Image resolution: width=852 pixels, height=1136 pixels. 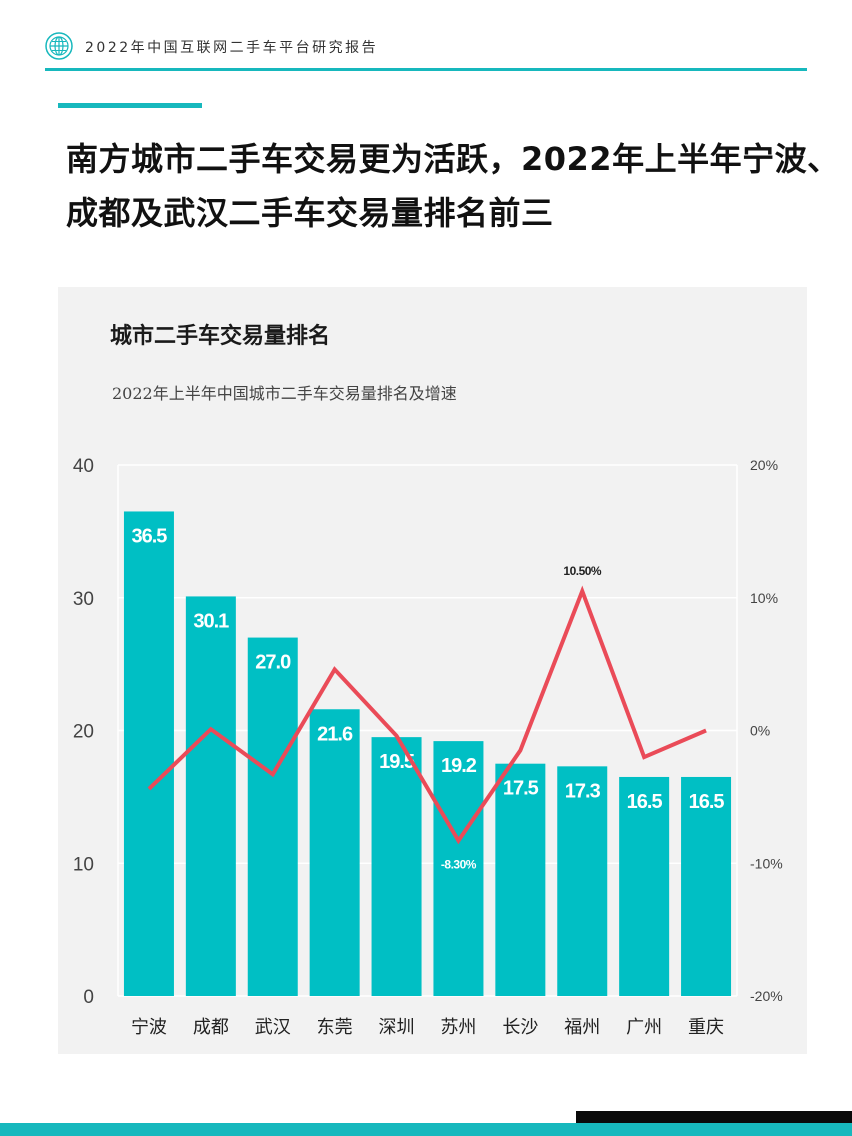 What do you see at coordinates (582, 1027) in the screenshot?
I see `x-tick-label: 福州` at bounding box center [582, 1027].